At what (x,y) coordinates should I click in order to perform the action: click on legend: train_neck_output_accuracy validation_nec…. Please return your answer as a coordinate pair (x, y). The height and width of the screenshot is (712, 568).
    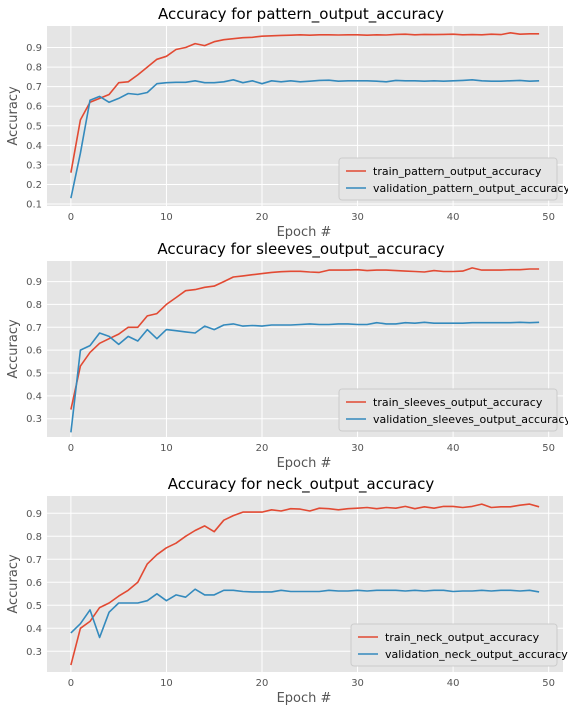
    Looking at the image, I should click on (459, 645).